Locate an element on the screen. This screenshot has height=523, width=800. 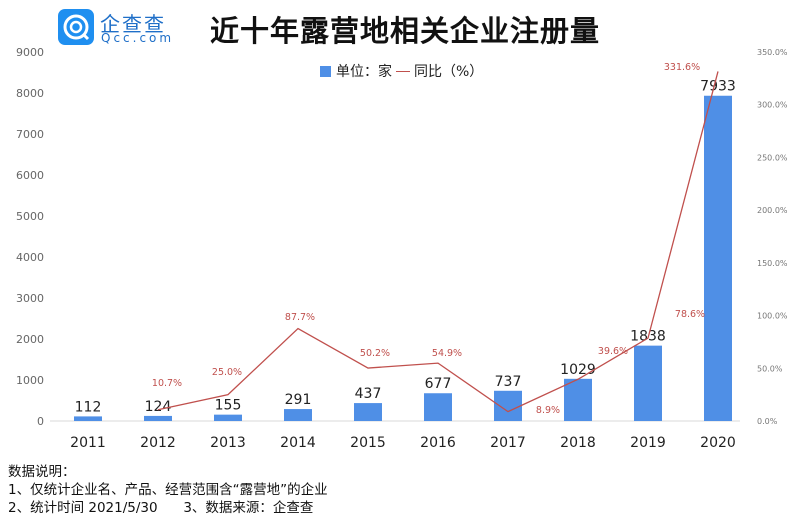
left-tick-label: 6000 is located at coordinates (30, 175).